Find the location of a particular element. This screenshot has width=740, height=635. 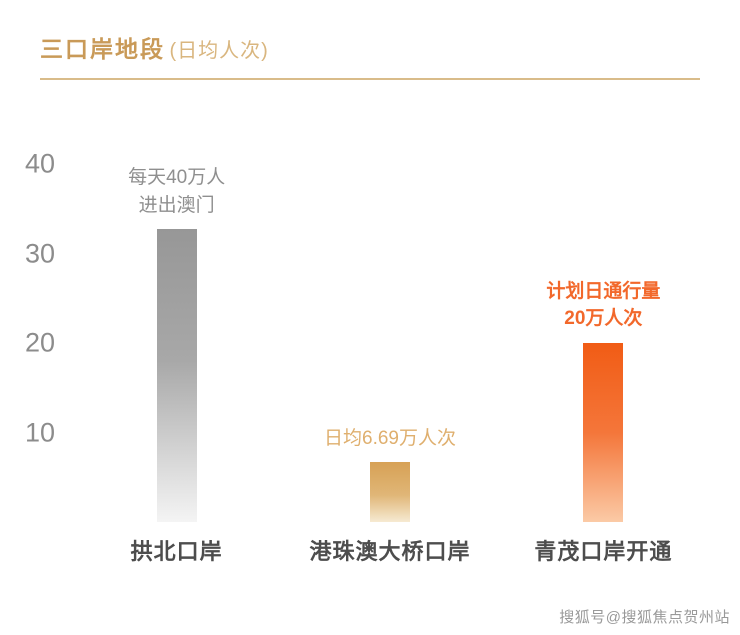

annotation-qingmao: 计划日通行量 20万人次 is located at coordinates (603, 305).